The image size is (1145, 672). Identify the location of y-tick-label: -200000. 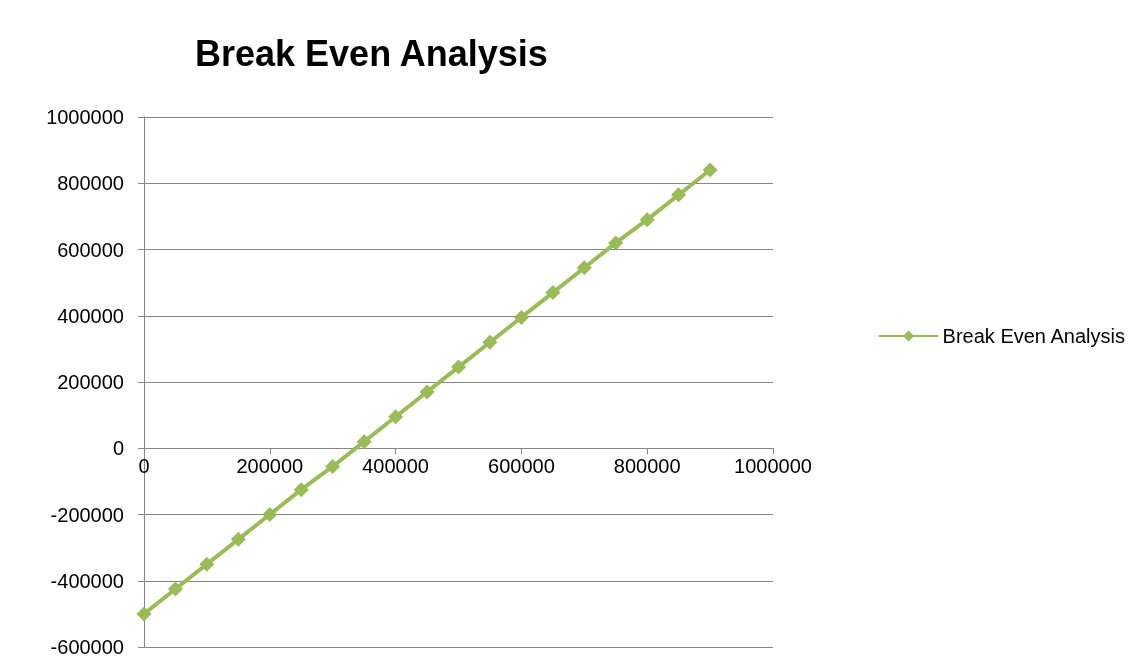
(87, 514).